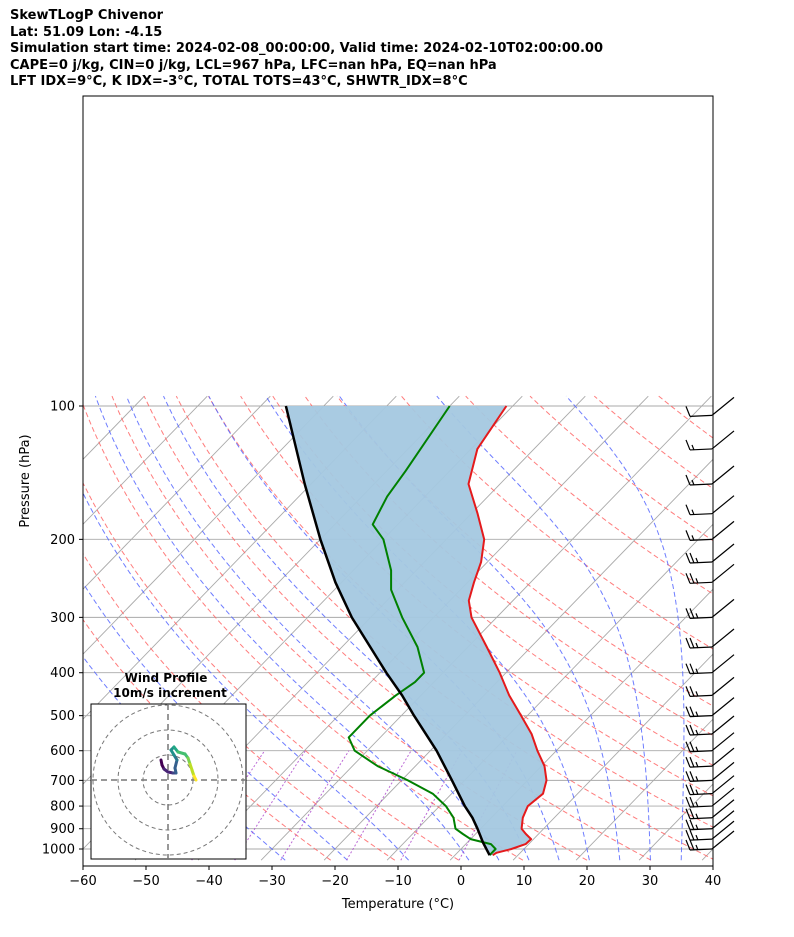 The image size is (794, 937). What do you see at coordinates (62, 673) in the screenshot?
I see `y-tick-label: 400` at bounding box center [62, 673].